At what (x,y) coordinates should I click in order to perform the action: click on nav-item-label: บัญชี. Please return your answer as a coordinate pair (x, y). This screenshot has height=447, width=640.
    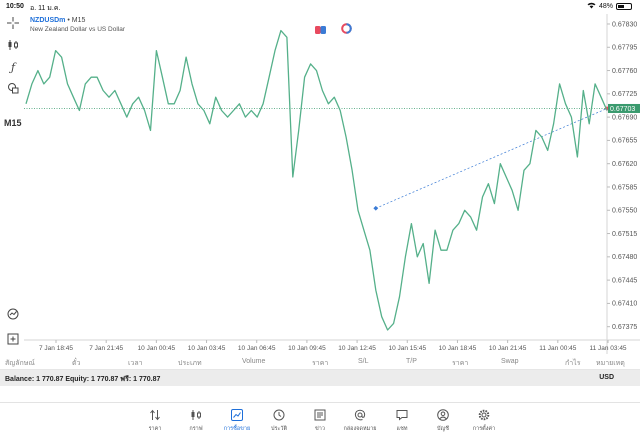
    Looking at the image, I should click on (443, 429).